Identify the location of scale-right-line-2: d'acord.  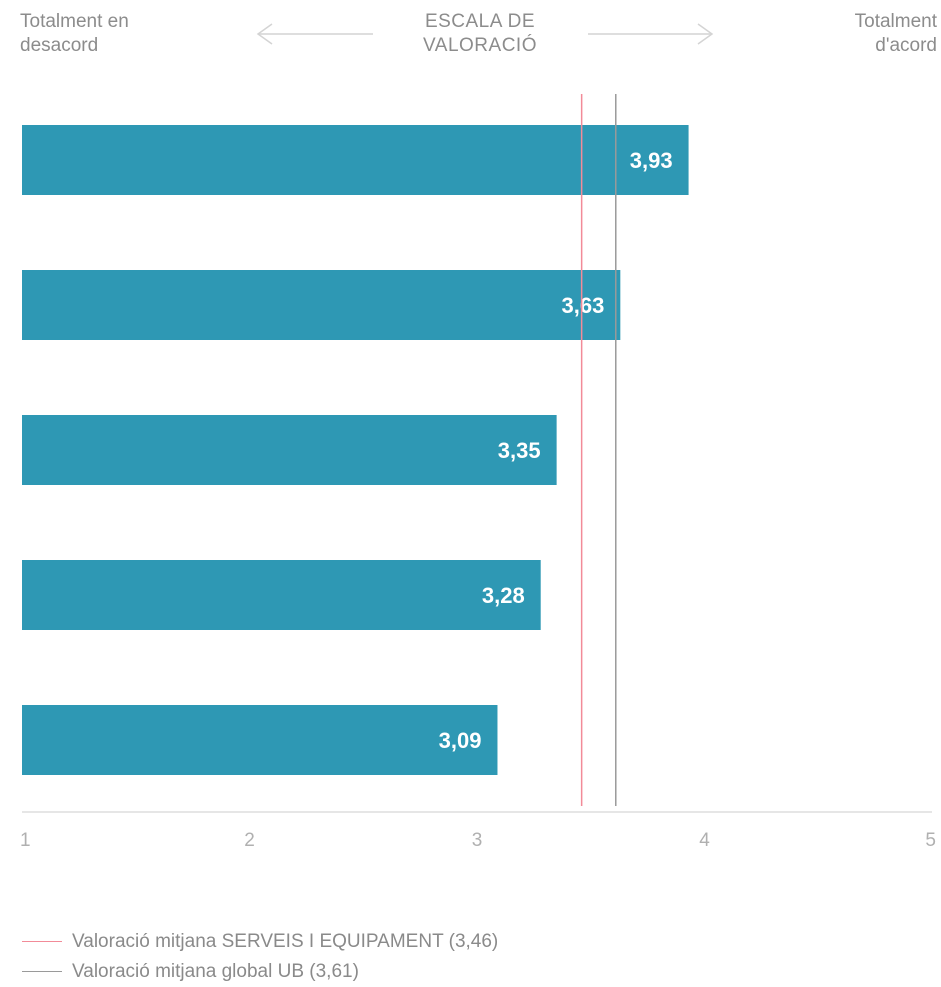
(906, 45).